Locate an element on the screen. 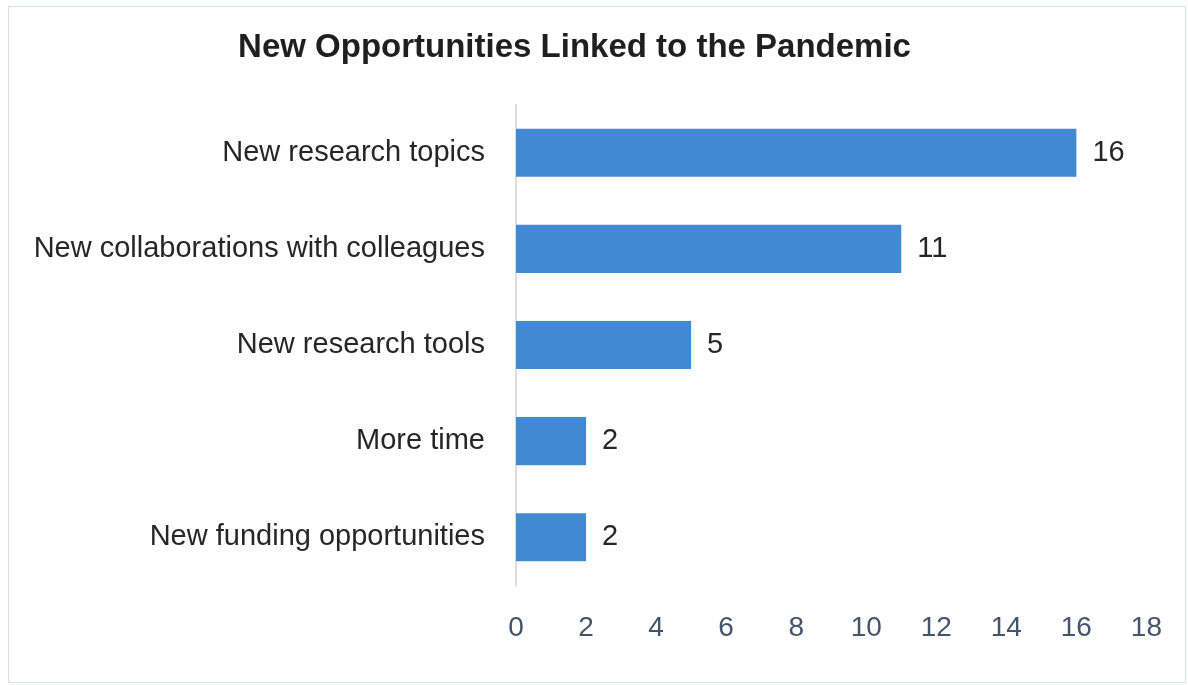 The width and height of the screenshot is (1188, 685). y-tick-label: New funding opportunities is located at coordinates (317, 535).